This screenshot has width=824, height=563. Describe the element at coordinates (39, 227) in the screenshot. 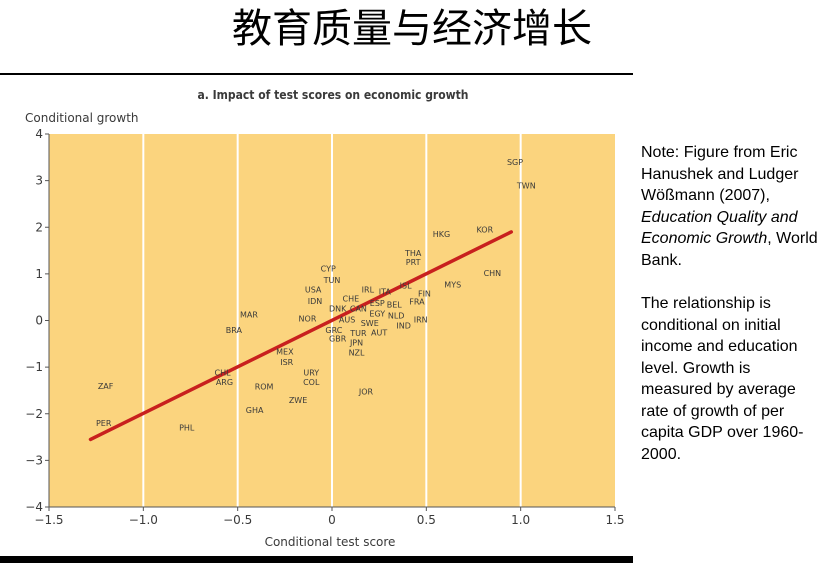

I see `y-tick-label: 2` at that location.